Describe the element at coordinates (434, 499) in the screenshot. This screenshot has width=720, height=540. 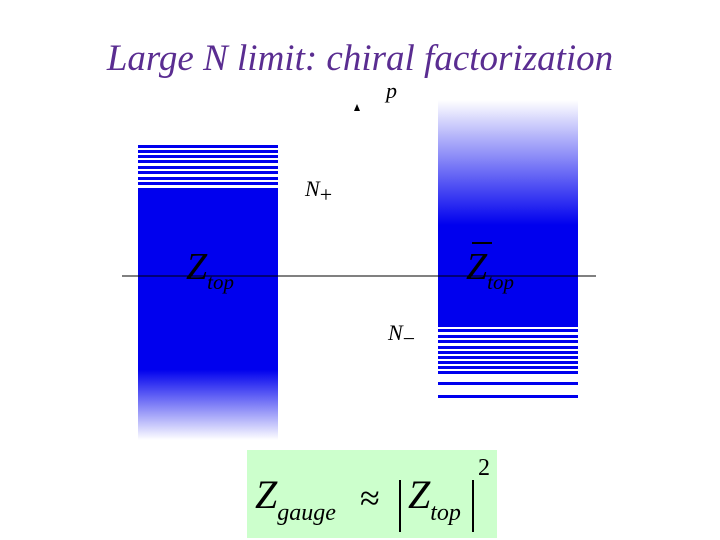
I see `formula-rhs: Ztop` at that location.